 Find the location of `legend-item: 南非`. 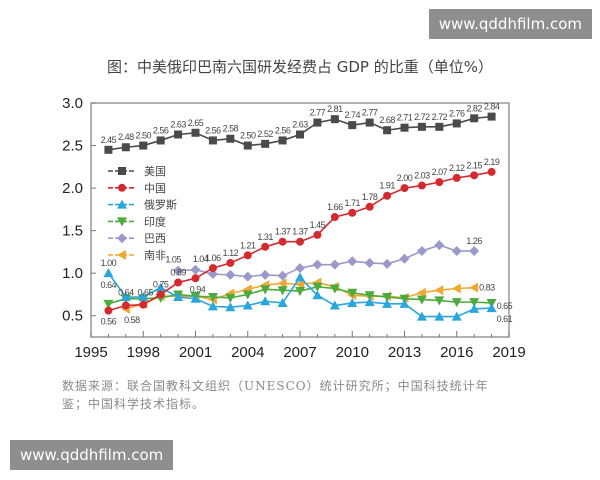

legend-item: 南非 is located at coordinates (137, 255).